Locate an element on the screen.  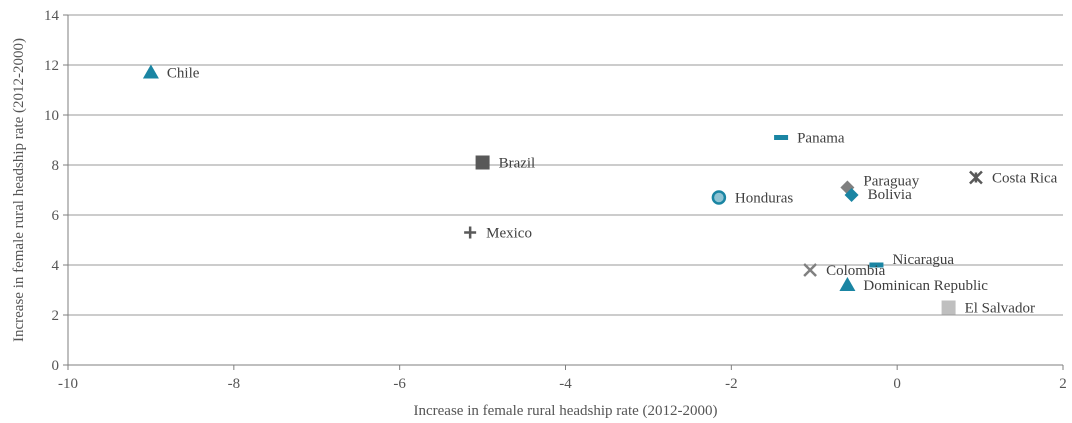
data-point-costa-rica: Costa Rica is located at coordinates (1013, 178).